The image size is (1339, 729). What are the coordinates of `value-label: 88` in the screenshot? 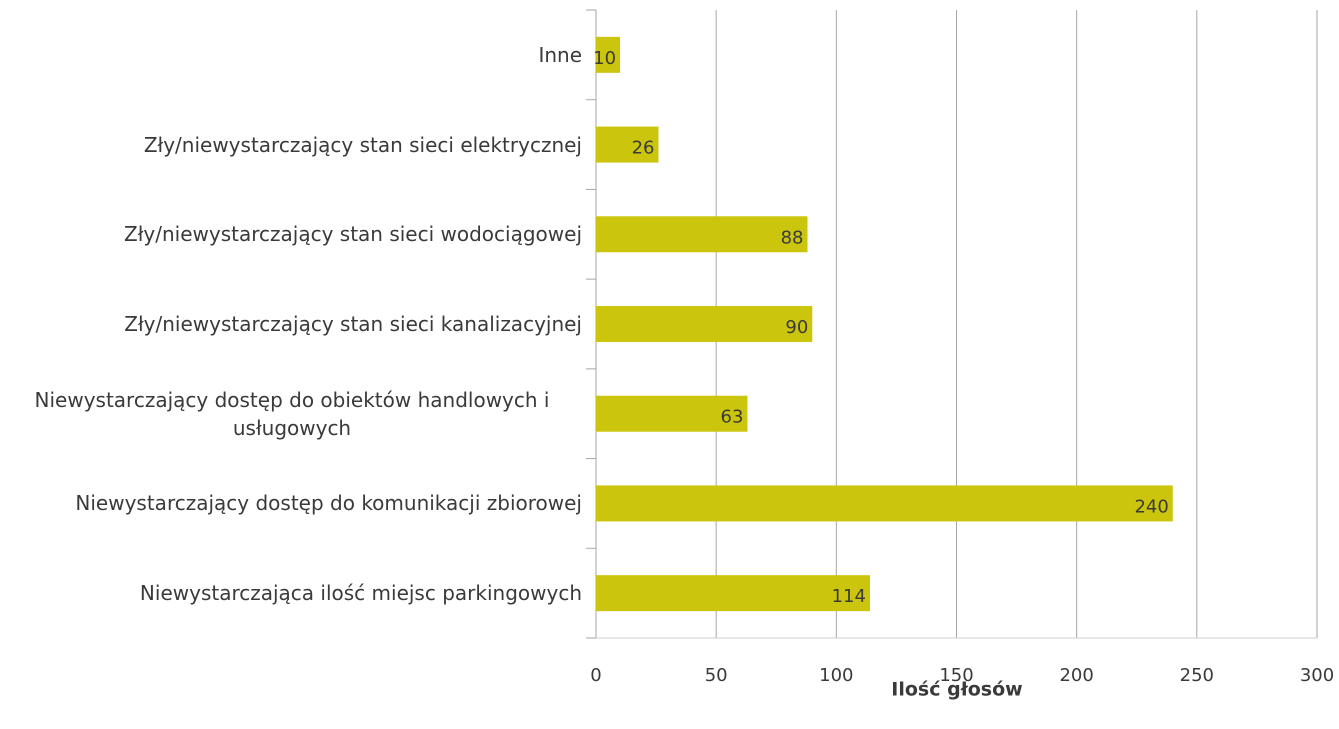 It's located at (792, 237).